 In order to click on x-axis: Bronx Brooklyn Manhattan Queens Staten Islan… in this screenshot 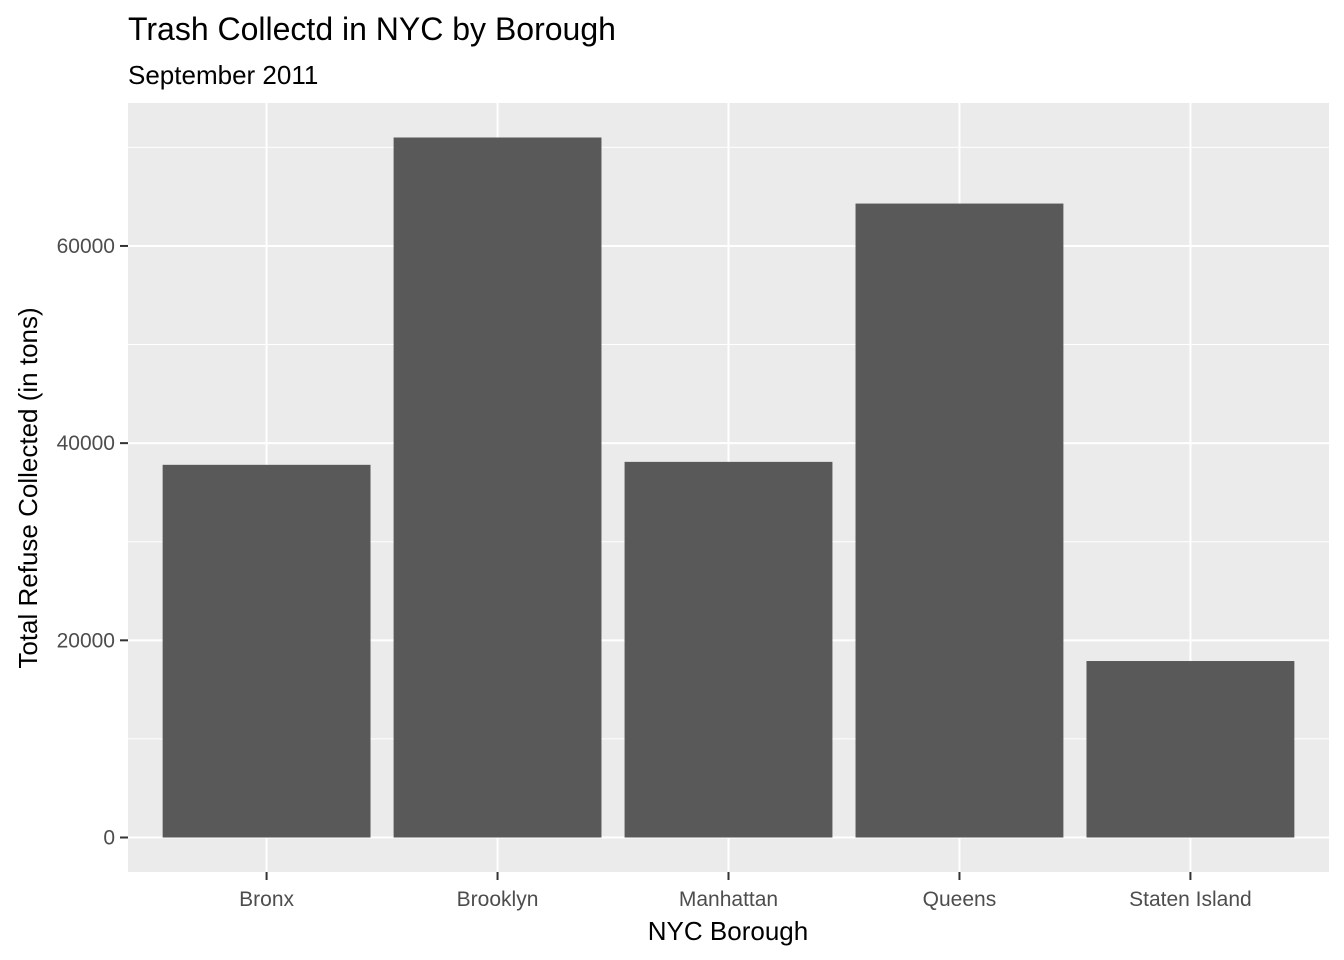, I will do `click(745, 891)`.